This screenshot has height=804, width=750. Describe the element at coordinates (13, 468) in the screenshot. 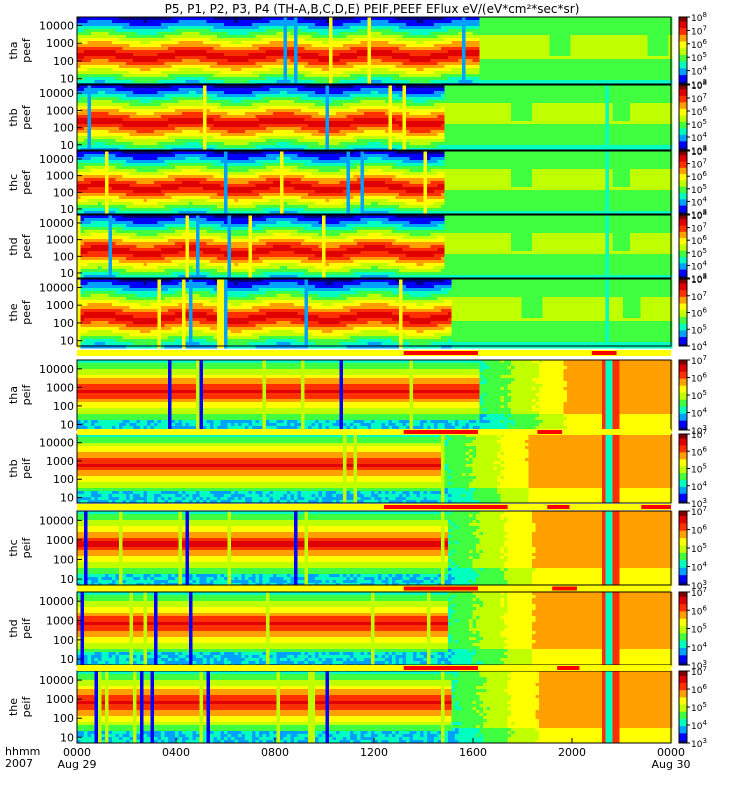

I see `panel-label-spacecraft: thb` at that location.